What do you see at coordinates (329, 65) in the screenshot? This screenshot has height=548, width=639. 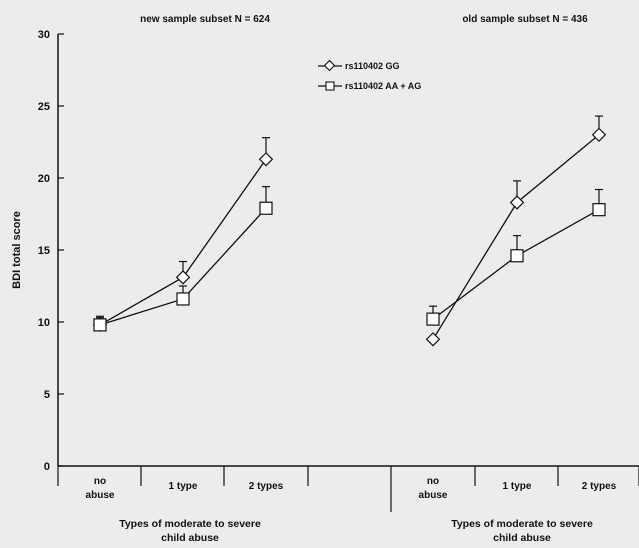 I see `legend-diamond-marker` at bounding box center [329, 65].